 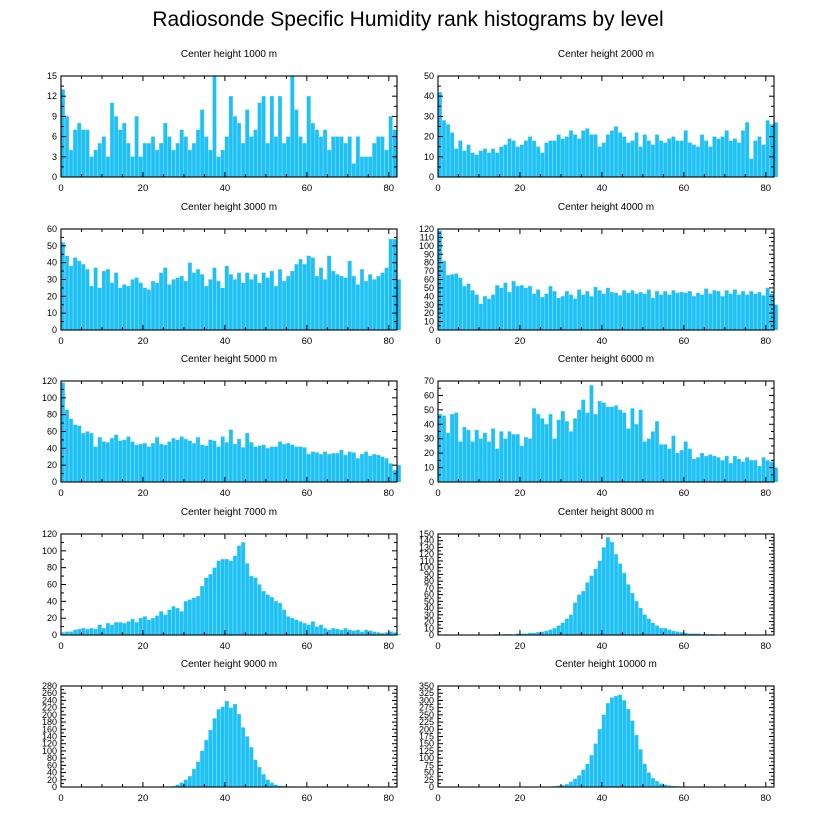 I want to click on y-tick-label: 175, so click(x=426, y=737).